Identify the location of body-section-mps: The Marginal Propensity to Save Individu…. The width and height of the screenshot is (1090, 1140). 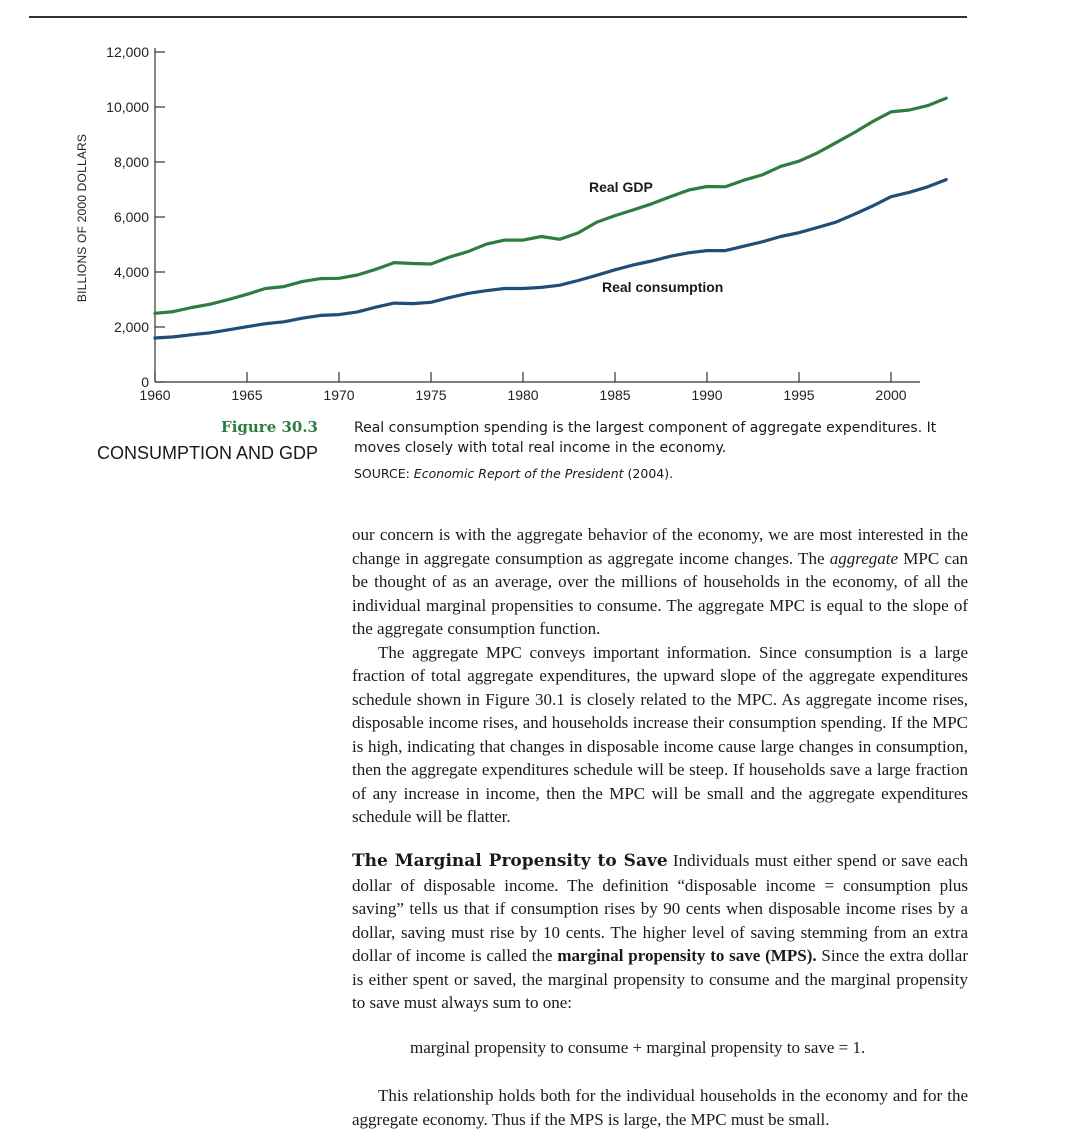
(660, 932).